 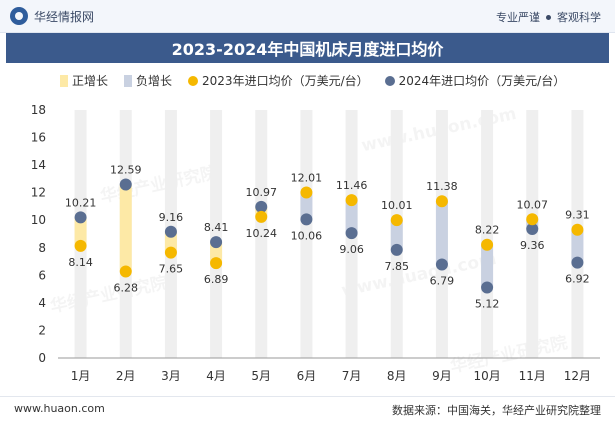 I want to click on brand: 华经情报网, so click(x=52, y=16).